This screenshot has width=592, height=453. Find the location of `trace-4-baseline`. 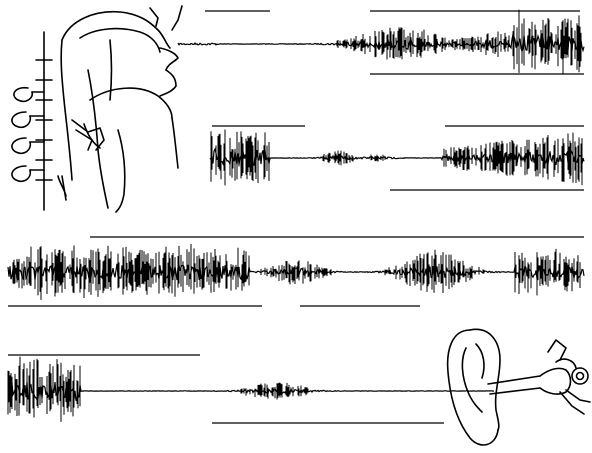

trace-4-baseline is located at coordinates (251, 391).